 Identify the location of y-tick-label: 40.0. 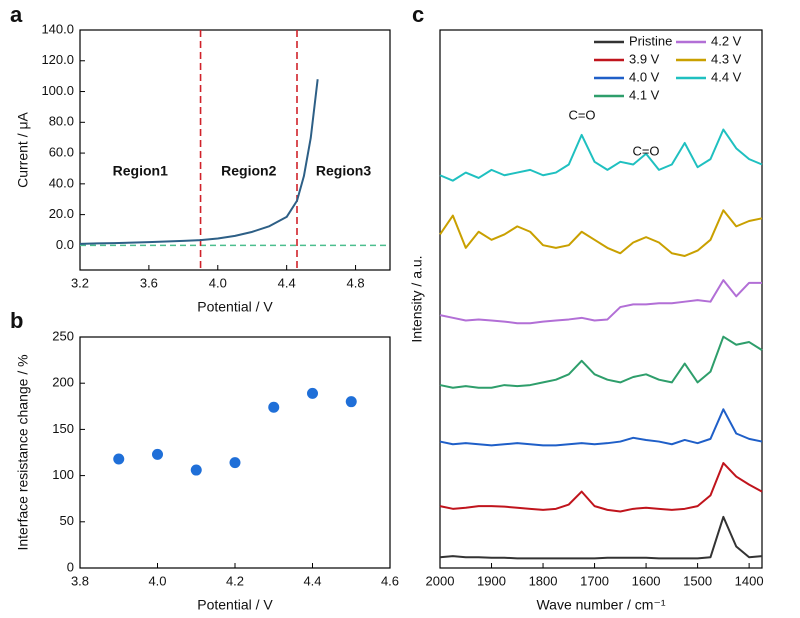
(61, 182).